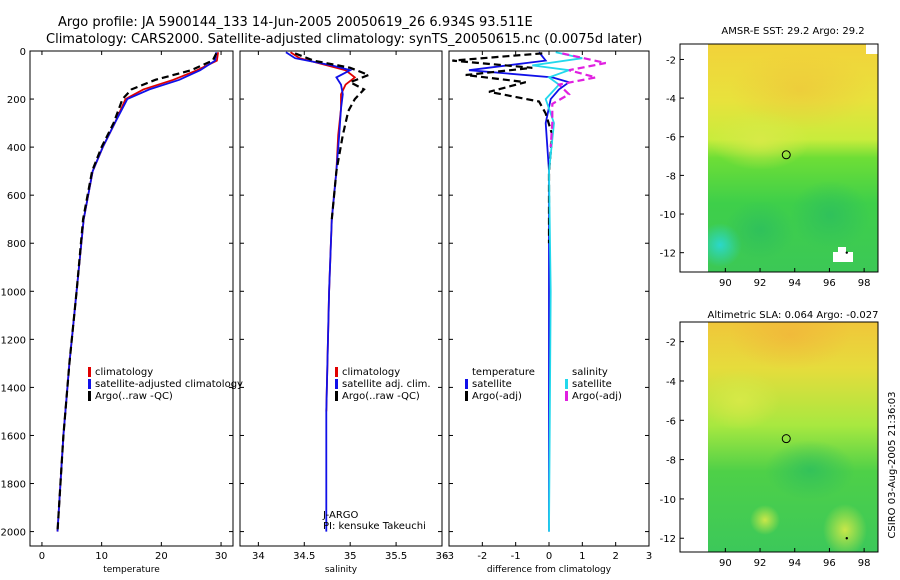  What do you see at coordinates (793, 158) in the screenshot?
I see `sst-map-field` at bounding box center [793, 158].